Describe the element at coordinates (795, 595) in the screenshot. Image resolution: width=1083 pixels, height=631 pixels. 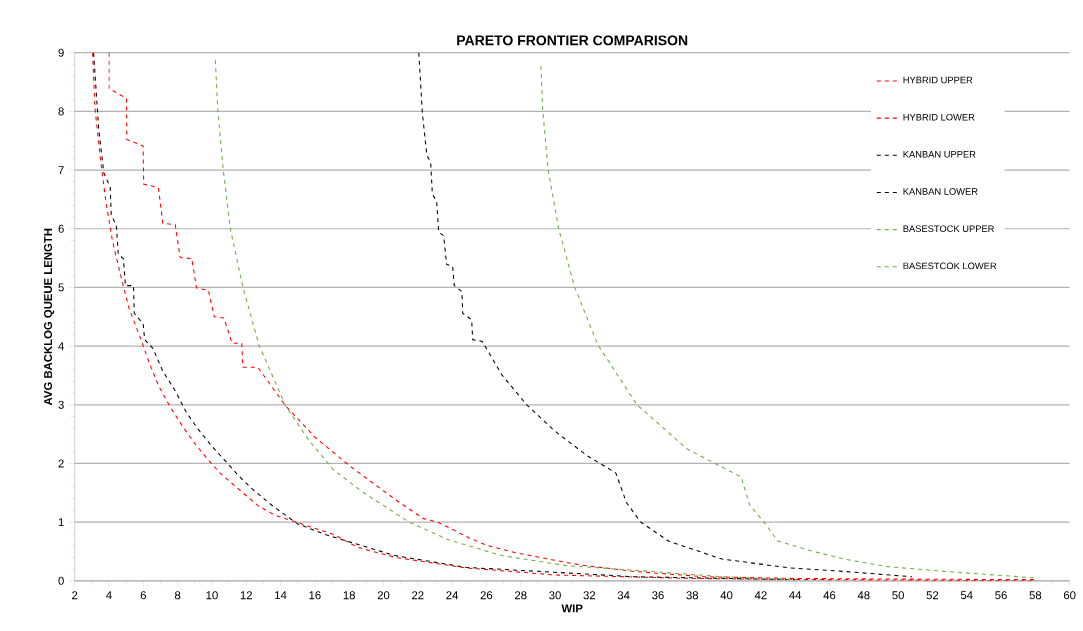
I see `x-tick-label: 44` at that location.